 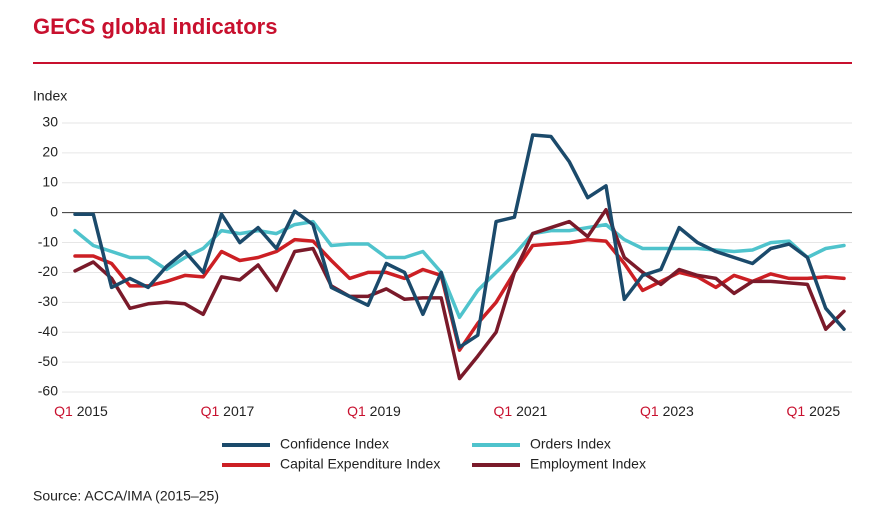 What do you see at coordinates (570, 444) in the screenshot?
I see `legend-label: Orders Index` at bounding box center [570, 444].